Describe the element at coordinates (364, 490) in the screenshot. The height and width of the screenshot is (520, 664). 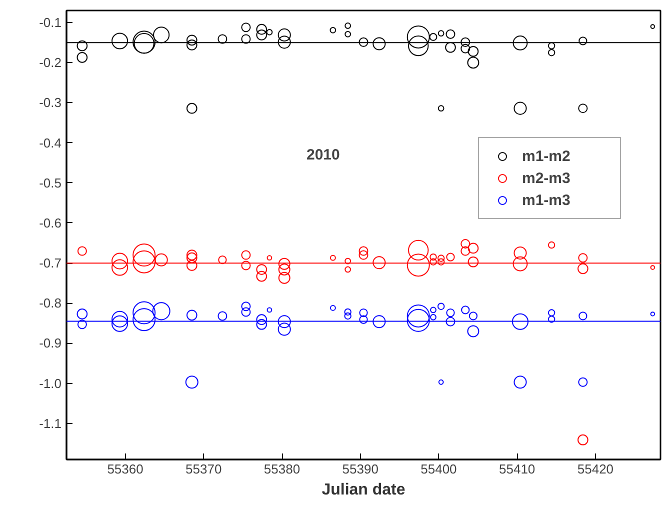
I see `x-axis-title: Julian date` at that location.